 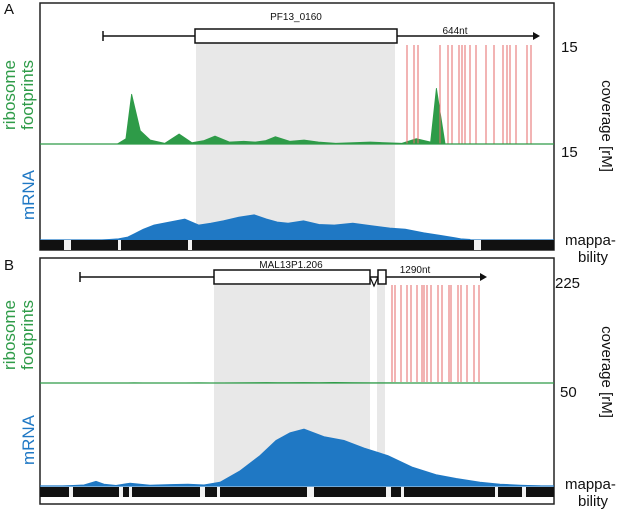 What do you see at coordinates (590, 240) in the screenshot?
I see `panel-a-mappability-label-line1: mappa-` at bounding box center [590, 240].